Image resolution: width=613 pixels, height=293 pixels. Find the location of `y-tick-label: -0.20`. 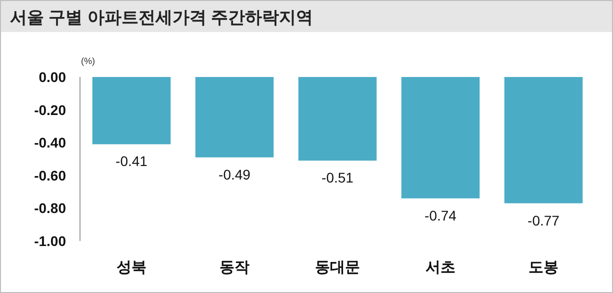

y-tick-label: -0.20 is located at coordinates (50, 110).